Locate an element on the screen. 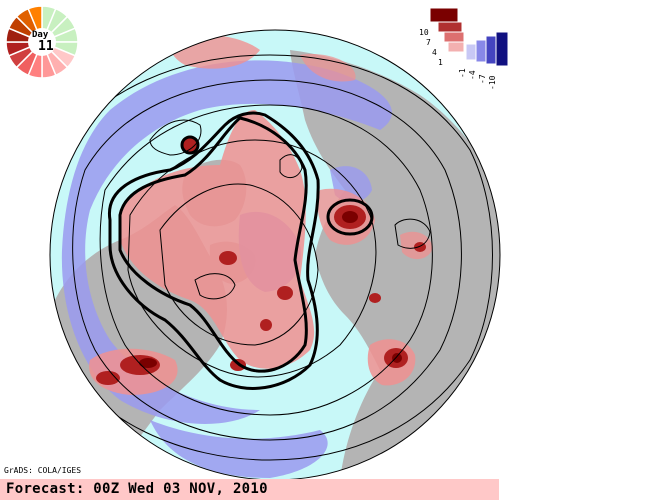  colorbar-label: 7 is located at coordinates (428, 42).